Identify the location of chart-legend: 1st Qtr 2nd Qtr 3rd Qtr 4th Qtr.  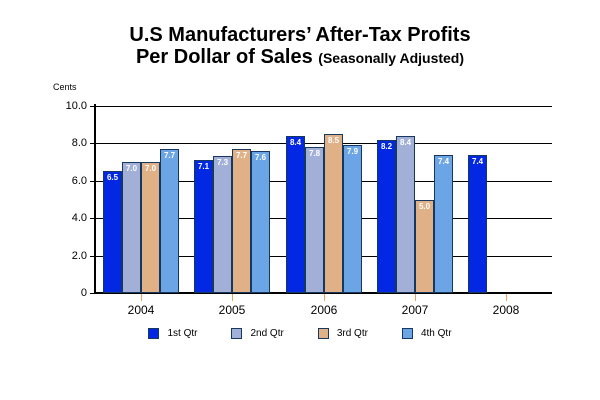
(300, 333).